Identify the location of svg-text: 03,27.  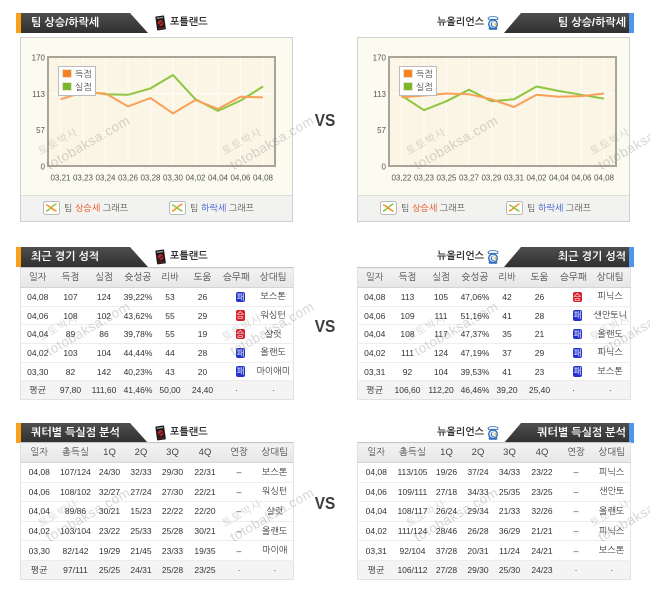
(468, 178).